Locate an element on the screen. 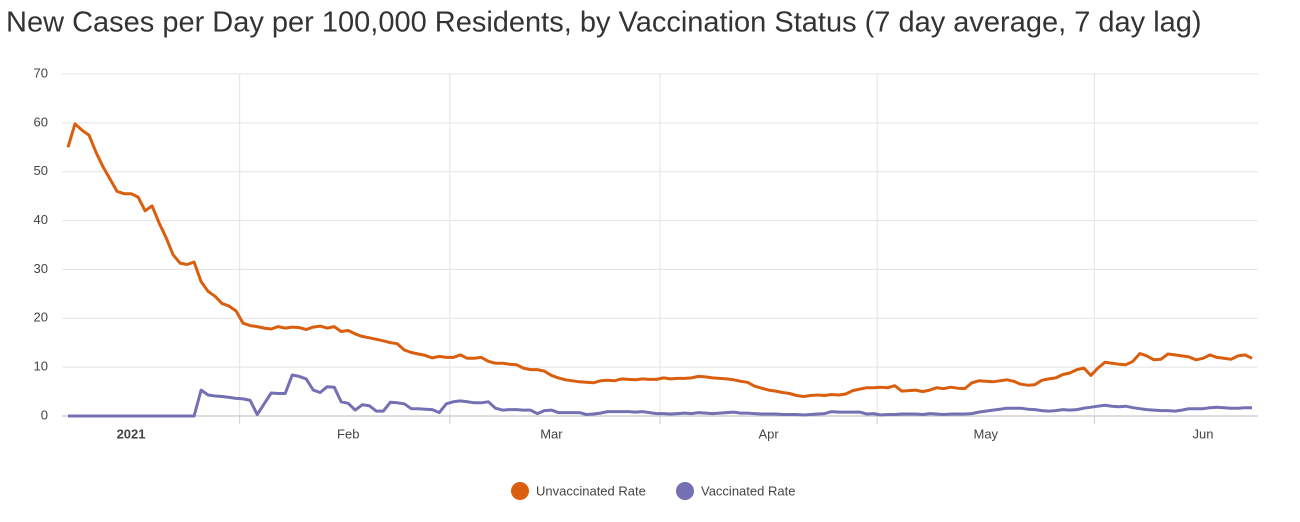  y-tick-label: 60 is located at coordinates (41, 121).